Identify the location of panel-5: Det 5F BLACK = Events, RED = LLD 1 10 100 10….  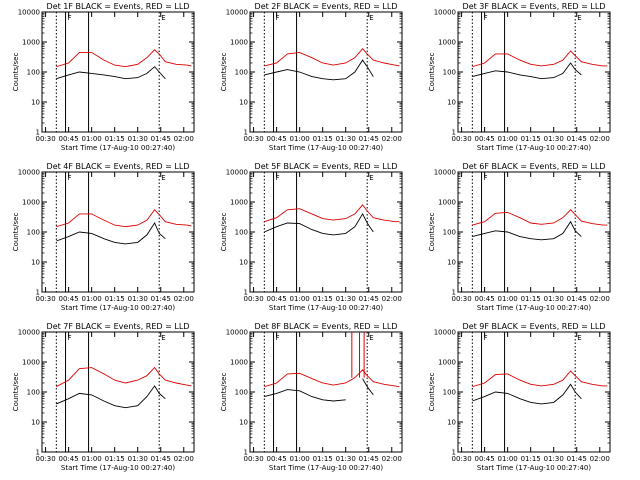
(311, 237).